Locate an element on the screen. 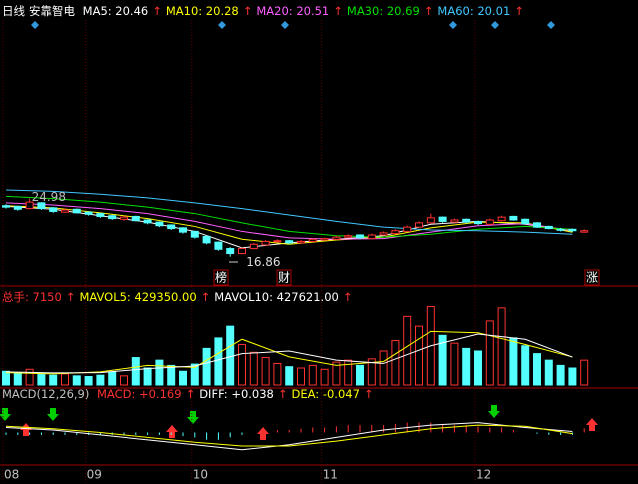 The image size is (638, 484). macd-signal-arrows is located at coordinates (299, 422).